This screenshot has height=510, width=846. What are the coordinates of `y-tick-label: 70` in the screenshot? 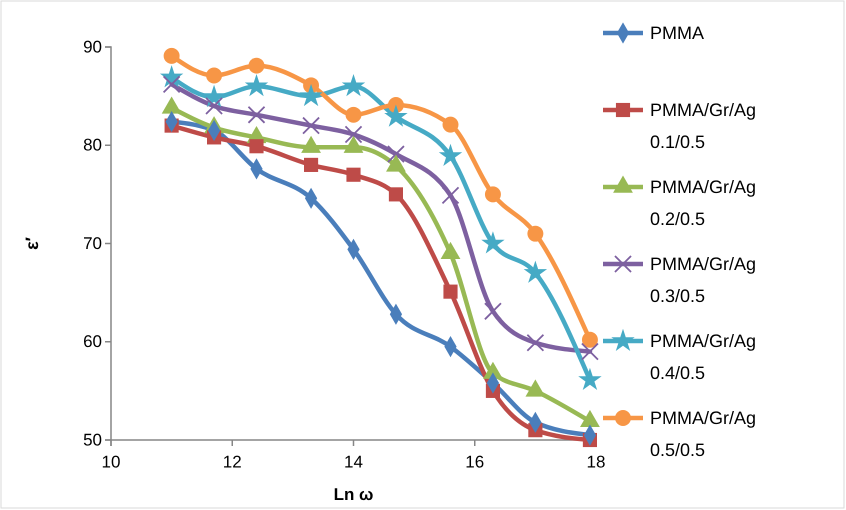 It's located at (92, 243).